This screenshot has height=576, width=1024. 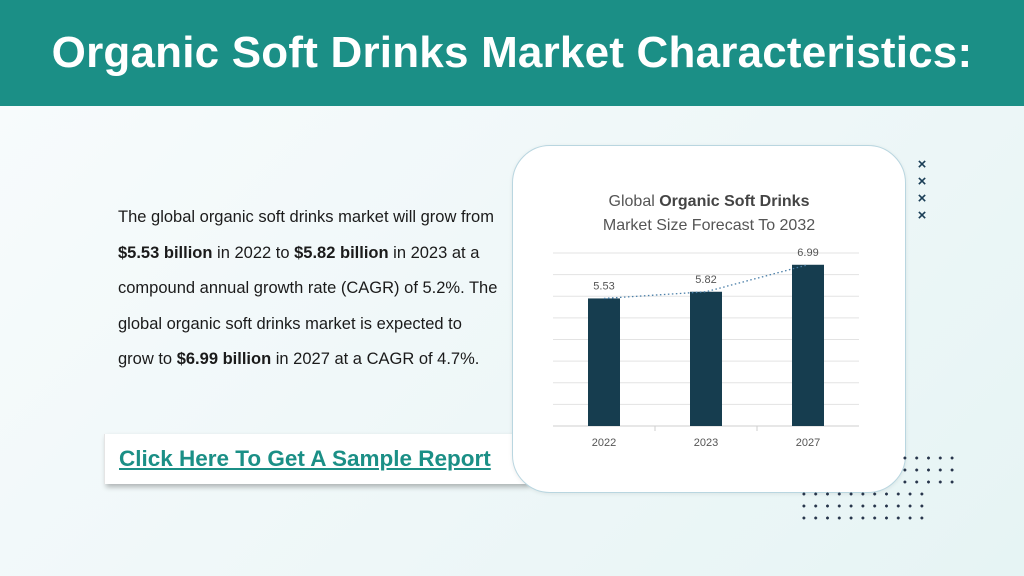 I want to click on chart-title-line2: Market Size Forecast To 2032, so click(x=709, y=225).